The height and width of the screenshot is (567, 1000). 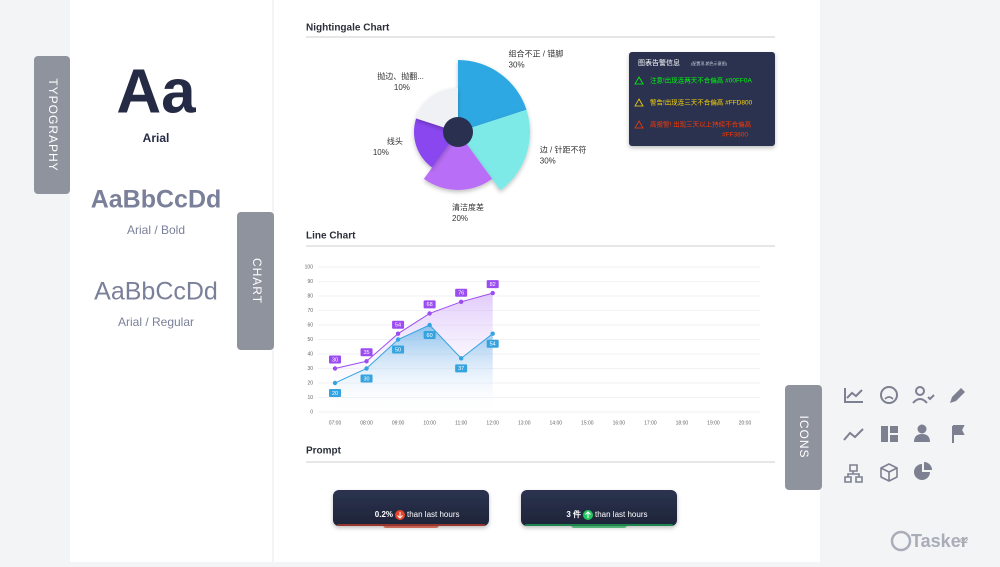 I want to click on alert-text: 注意!出现连两天不合偏高 #00FF0A, so click(x=701, y=80).